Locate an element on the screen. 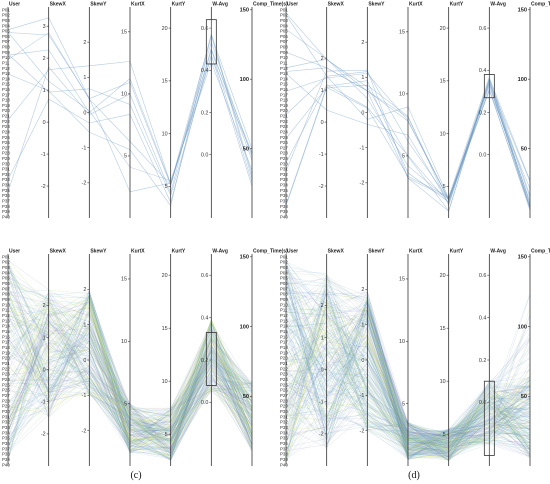  tick-label: 0.6 is located at coordinates (205, 29).